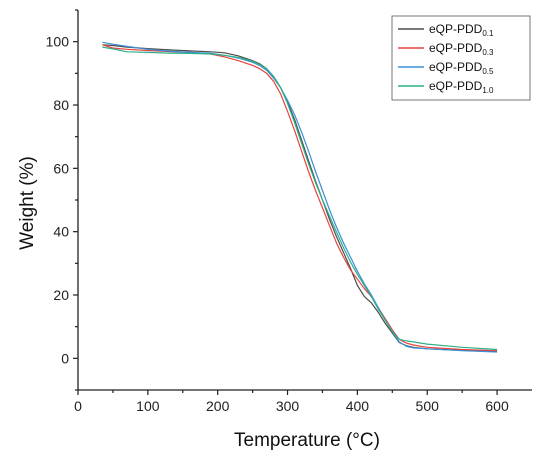 This screenshot has width=550, height=459. Describe the element at coordinates (461, 49) in the screenshot. I see `legend-label: eQP-PDD0.3` at that location.